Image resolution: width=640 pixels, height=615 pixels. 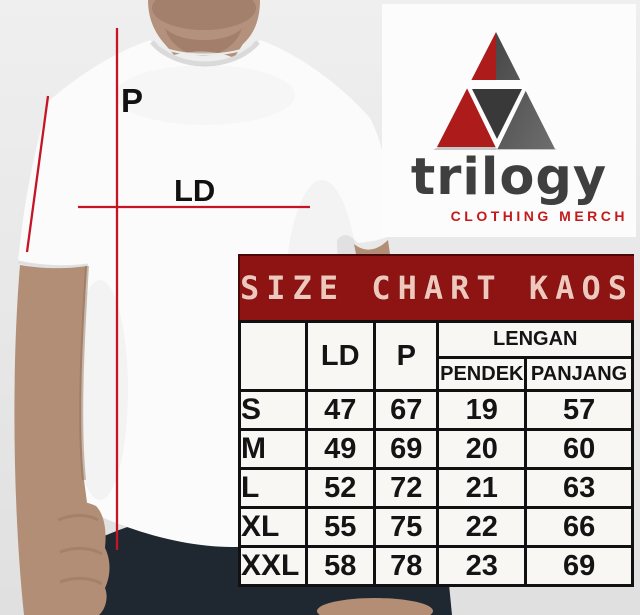 What do you see at coordinates (579, 449) in the screenshot?
I see `panjang-value: 60` at bounding box center [579, 449].